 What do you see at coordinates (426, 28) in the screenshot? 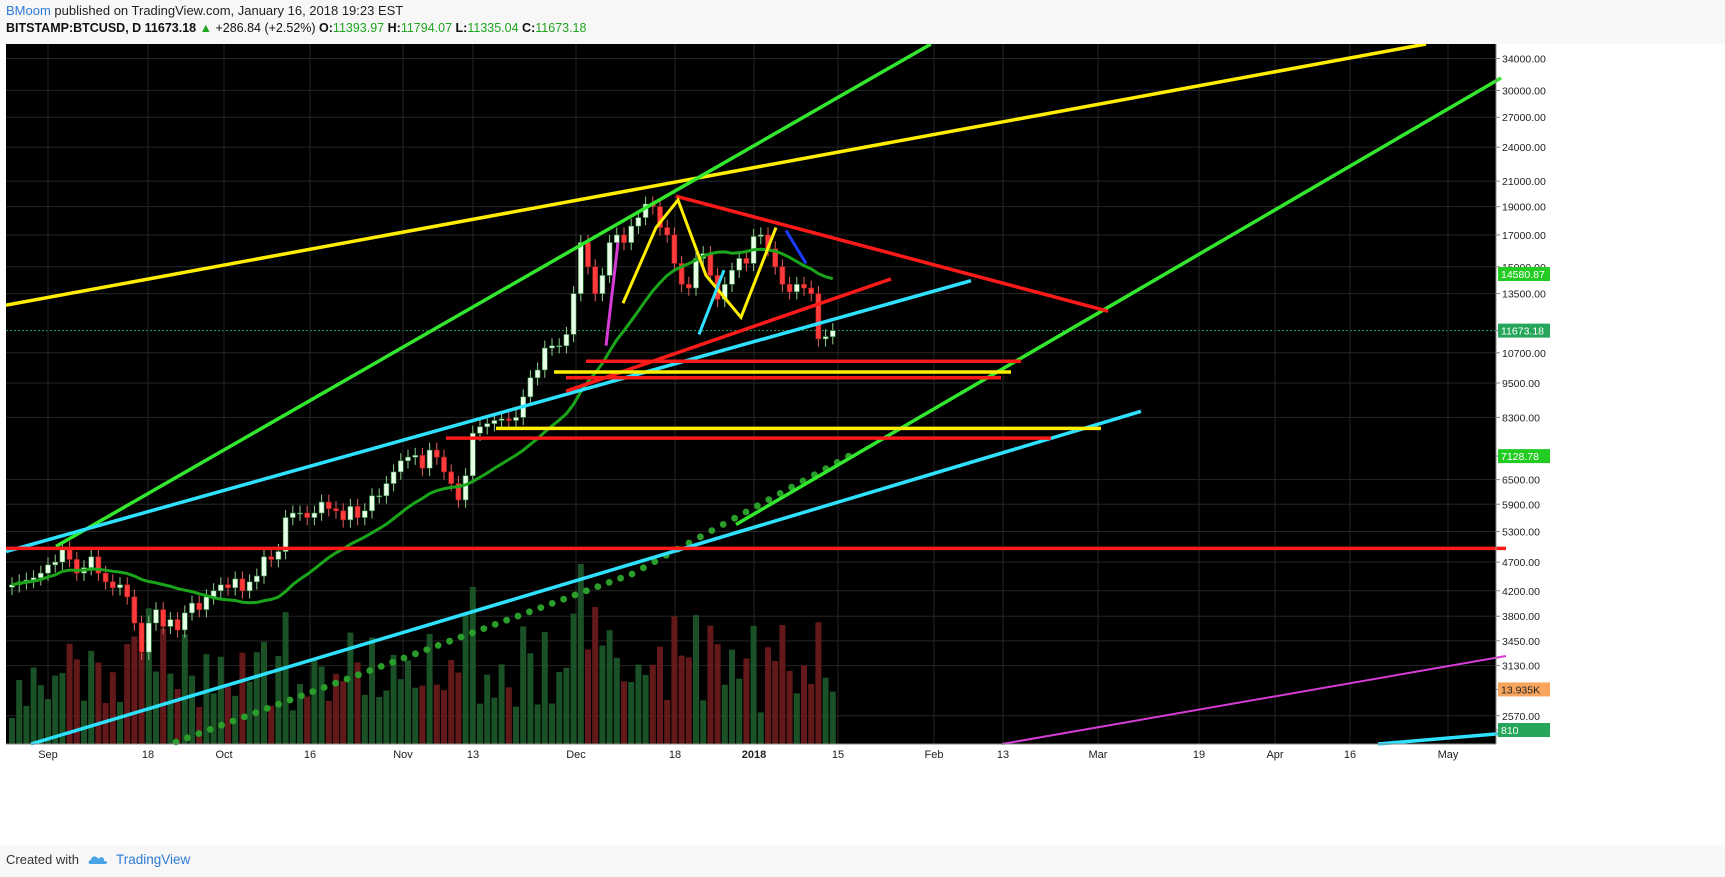
I see `high-value: 11794.07` at bounding box center [426, 28].